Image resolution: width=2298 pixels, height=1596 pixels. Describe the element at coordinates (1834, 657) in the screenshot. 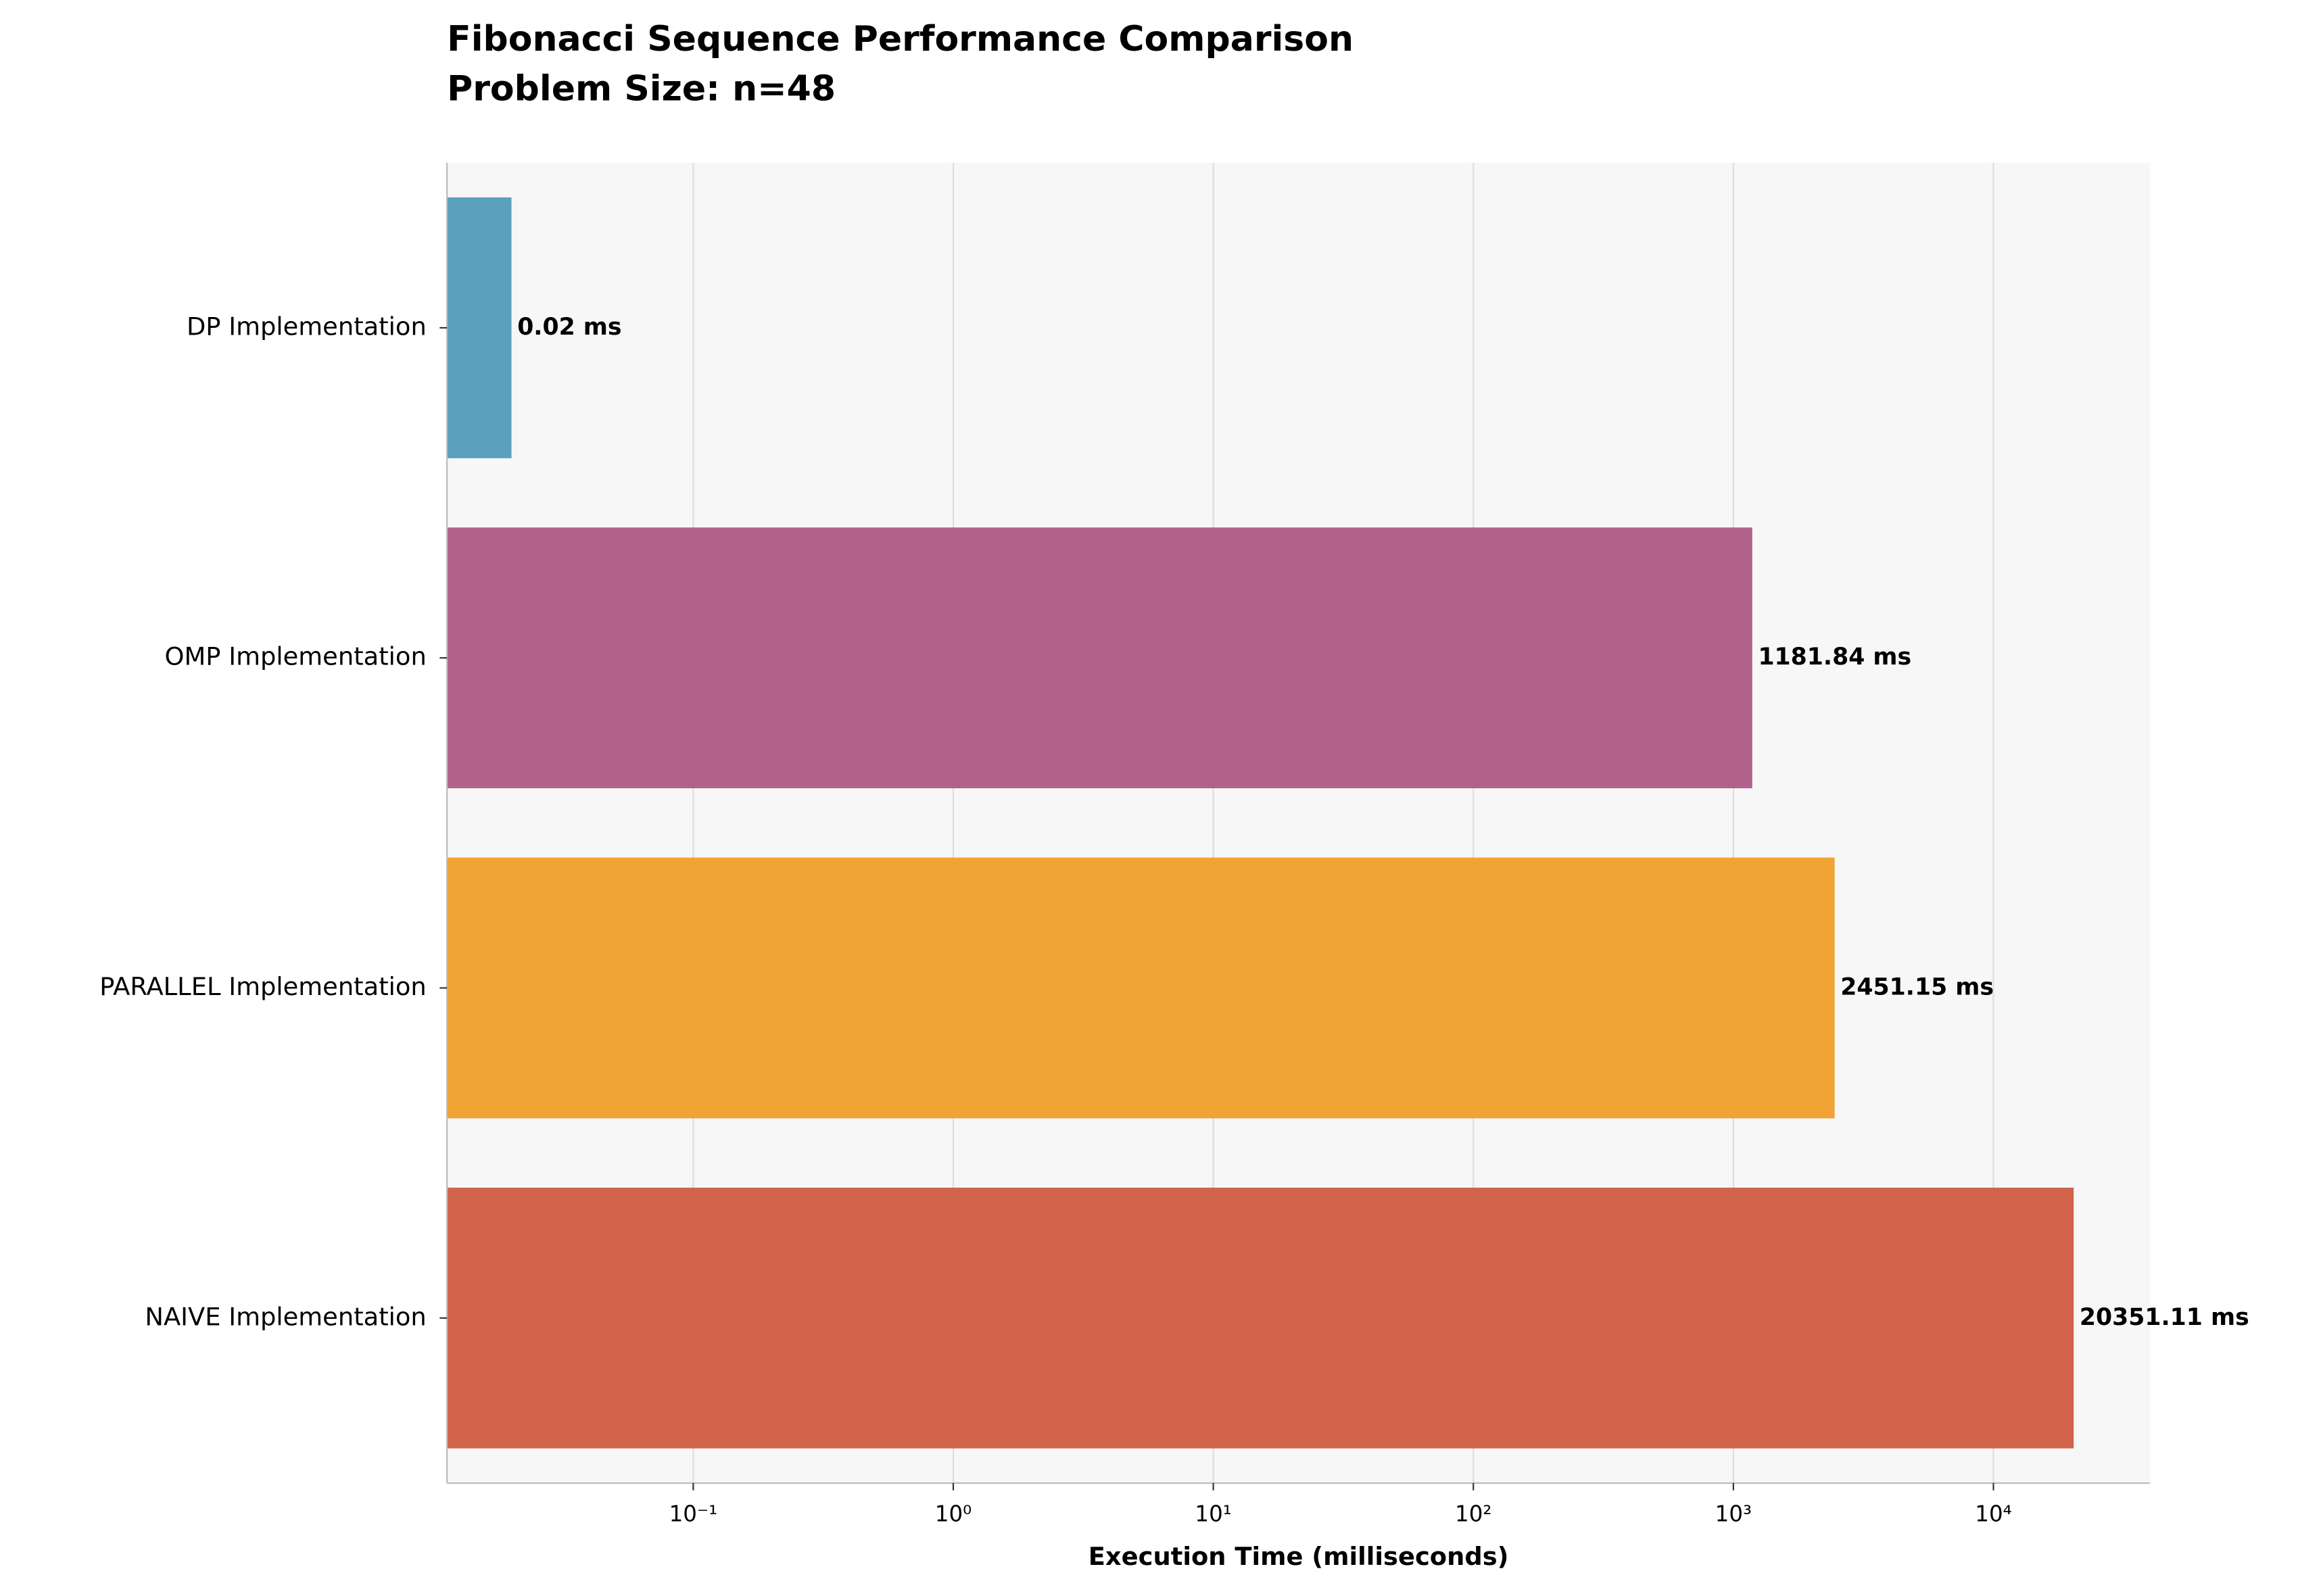

I see `value-label: 1181.84 ms` at that location.